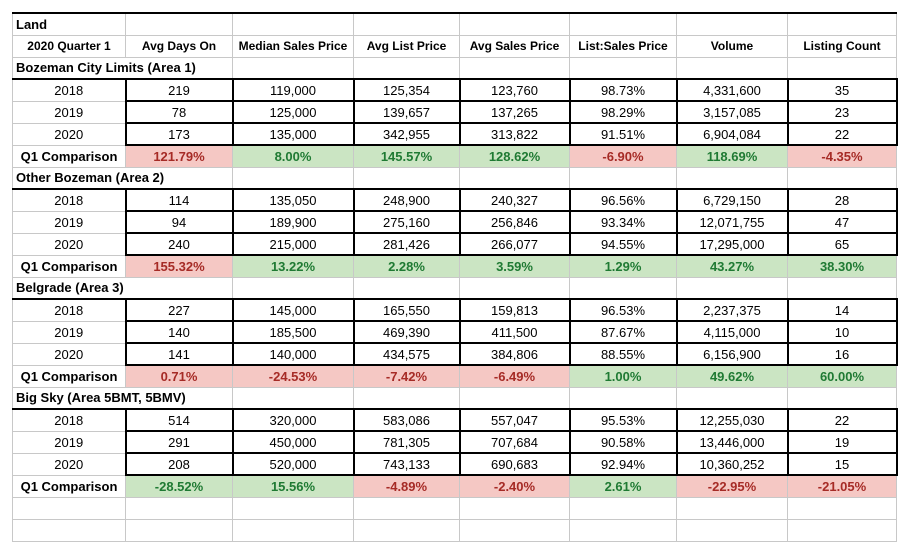 The height and width of the screenshot is (542, 914). I want to click on data-cell: 434,575, so click(406, 354).